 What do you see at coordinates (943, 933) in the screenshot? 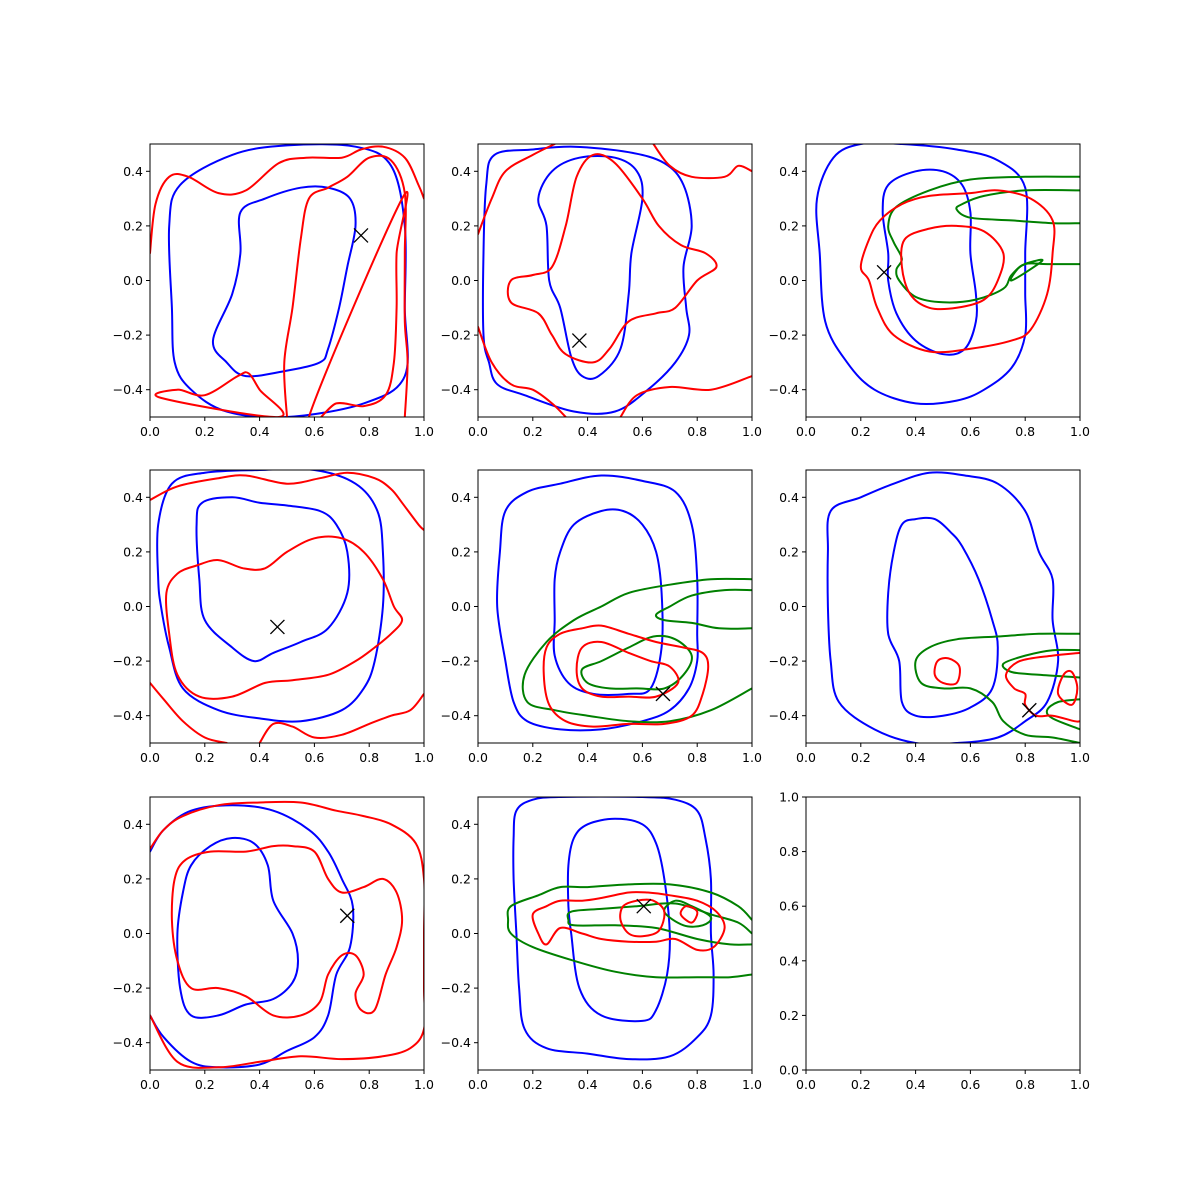
I see `axes-frame` at bounding box center [943, 933].